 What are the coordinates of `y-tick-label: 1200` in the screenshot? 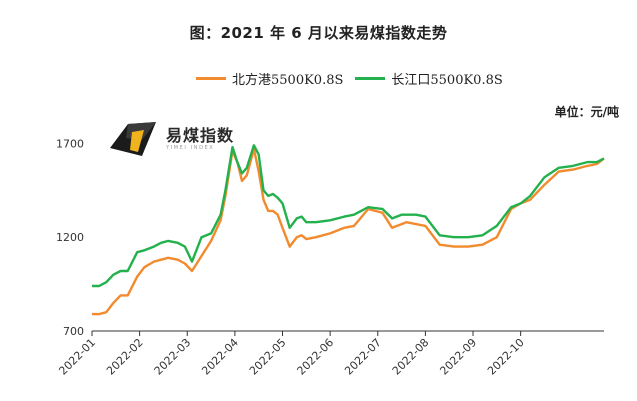 It's located at (70, 237).